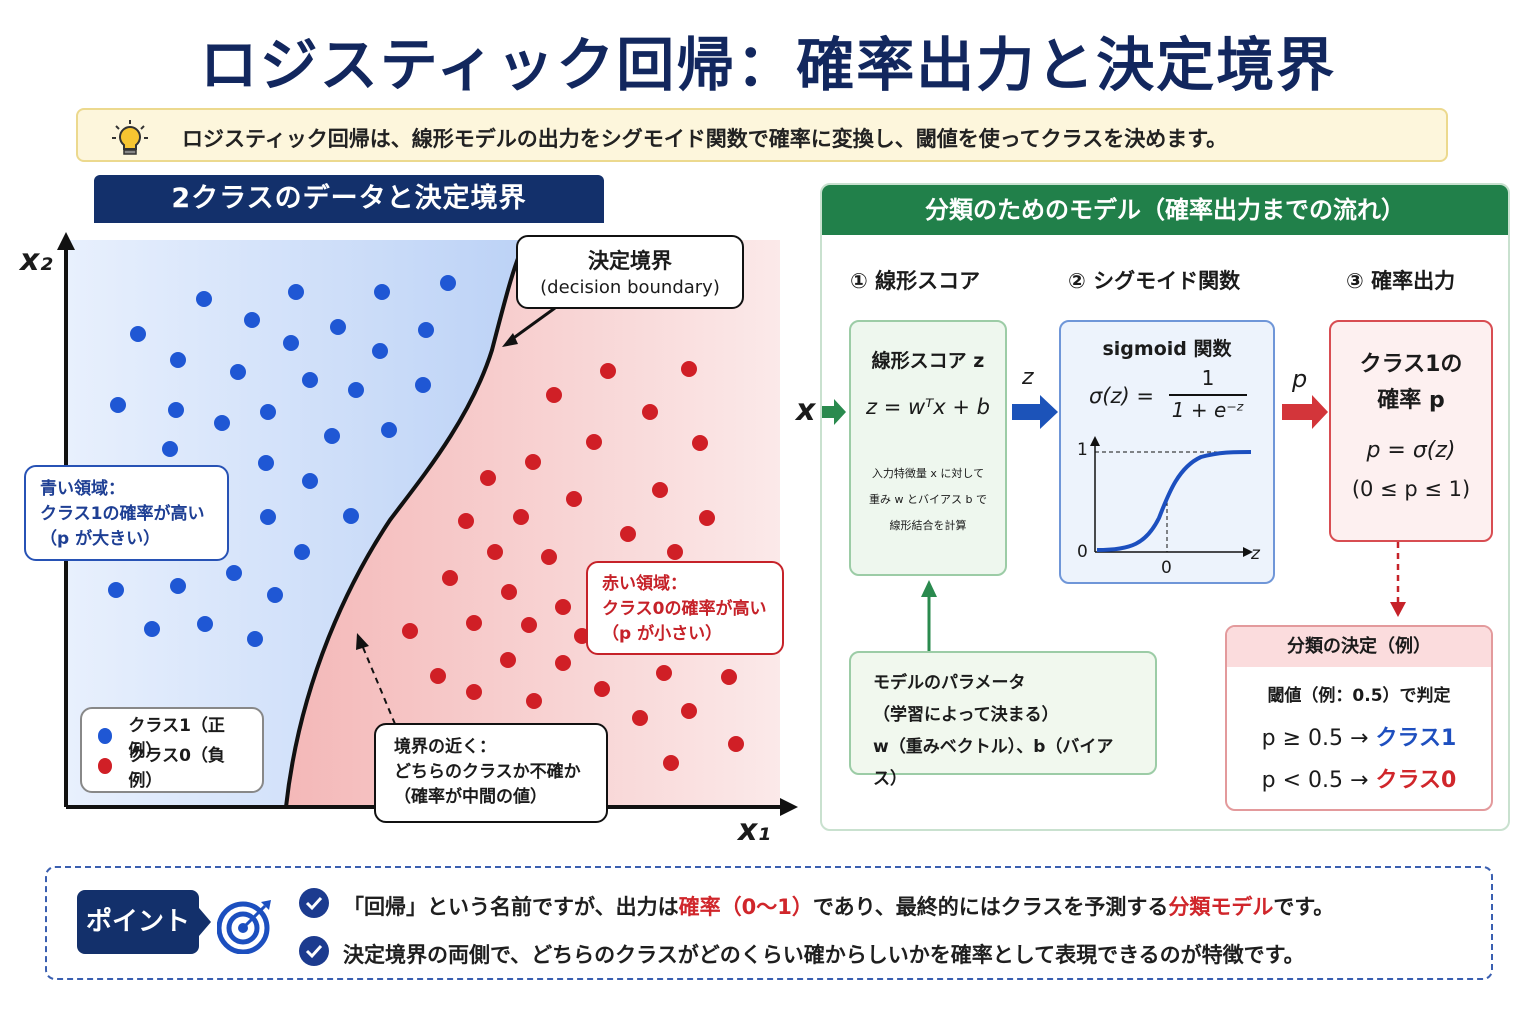 This screenshot has height=1024, width=1536. What do you see at coordinates (1174, 501) in the screenshot?
I see `sigmoid-curve` at bounding box center [1174, 501].